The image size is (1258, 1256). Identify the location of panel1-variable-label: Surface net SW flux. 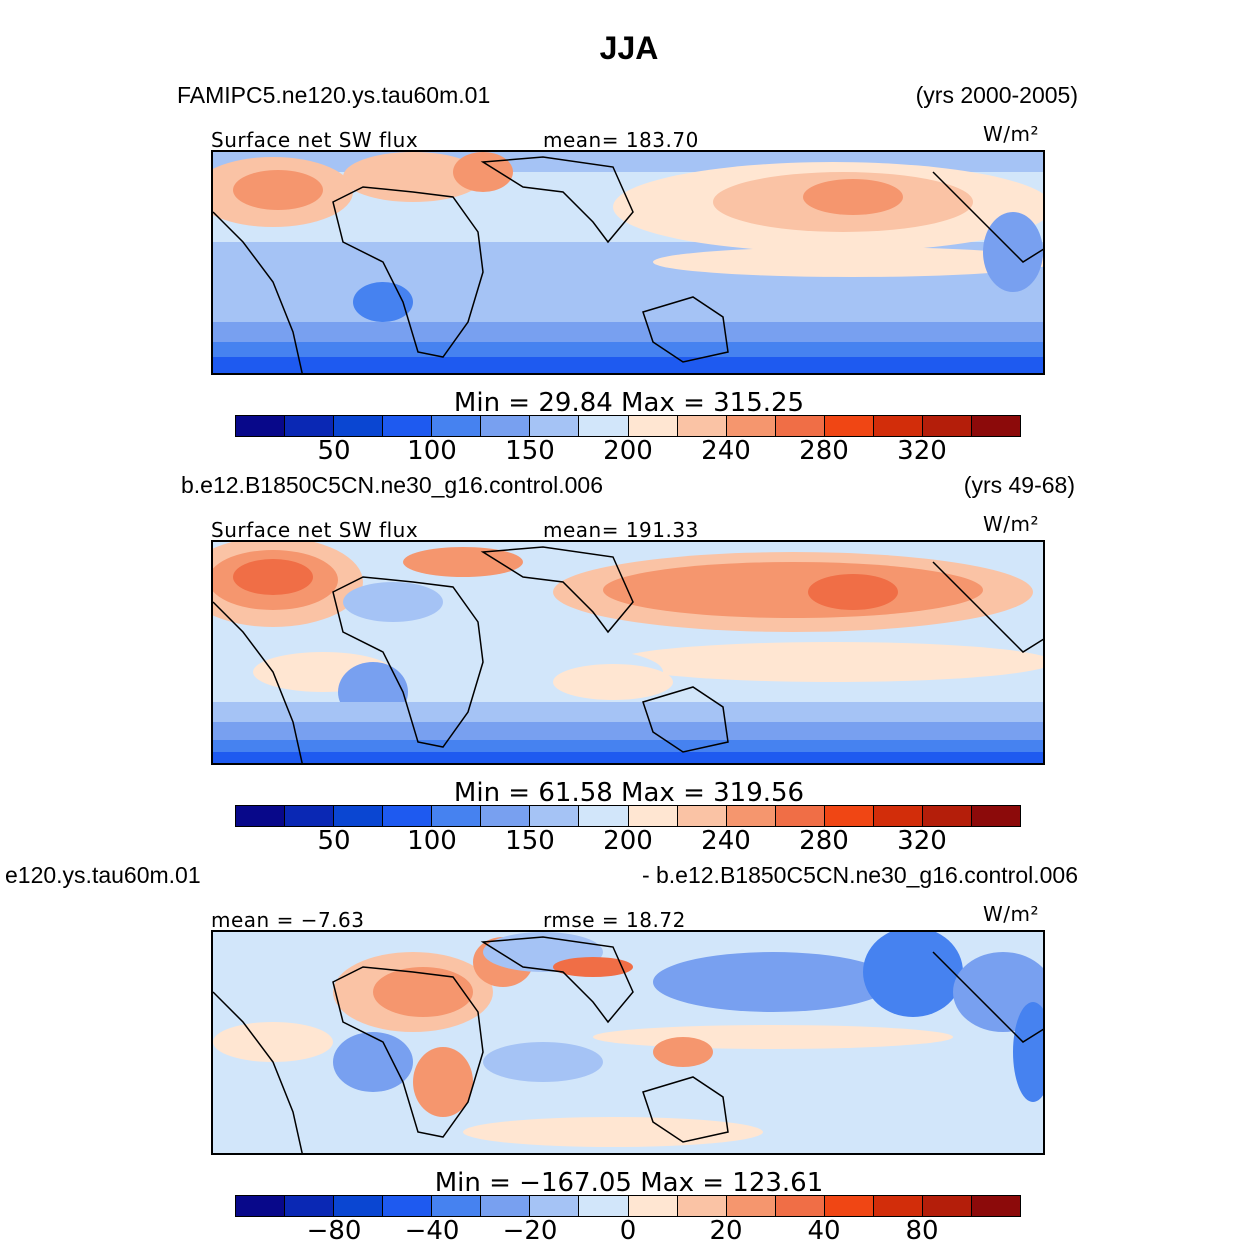
(315, 140).